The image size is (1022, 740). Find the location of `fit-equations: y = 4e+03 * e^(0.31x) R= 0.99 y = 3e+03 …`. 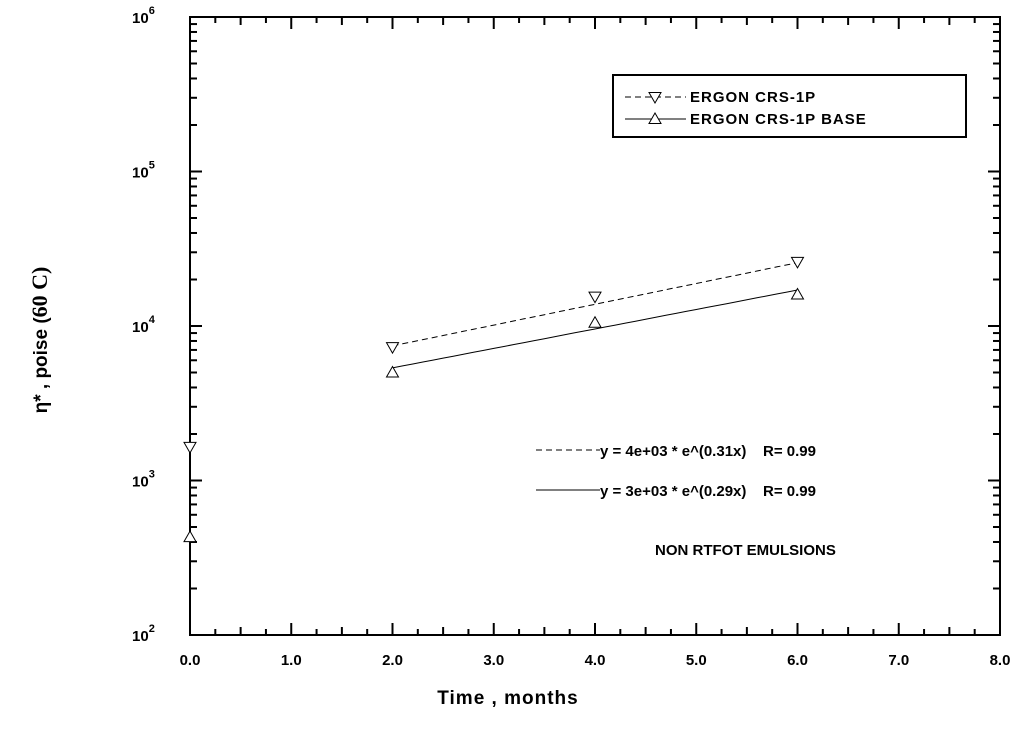

fit-equations: y = 4e+03 * e^(0.31x) R= 0.99 y = 3e+03 … is located at coordinates (686, 501).